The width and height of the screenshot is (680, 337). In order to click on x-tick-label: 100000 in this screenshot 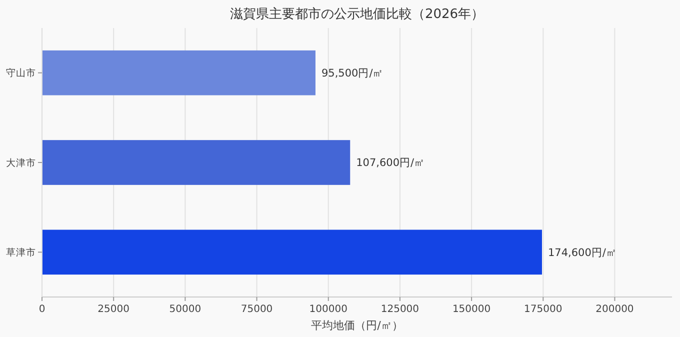, I will do `click(328, 309)`.